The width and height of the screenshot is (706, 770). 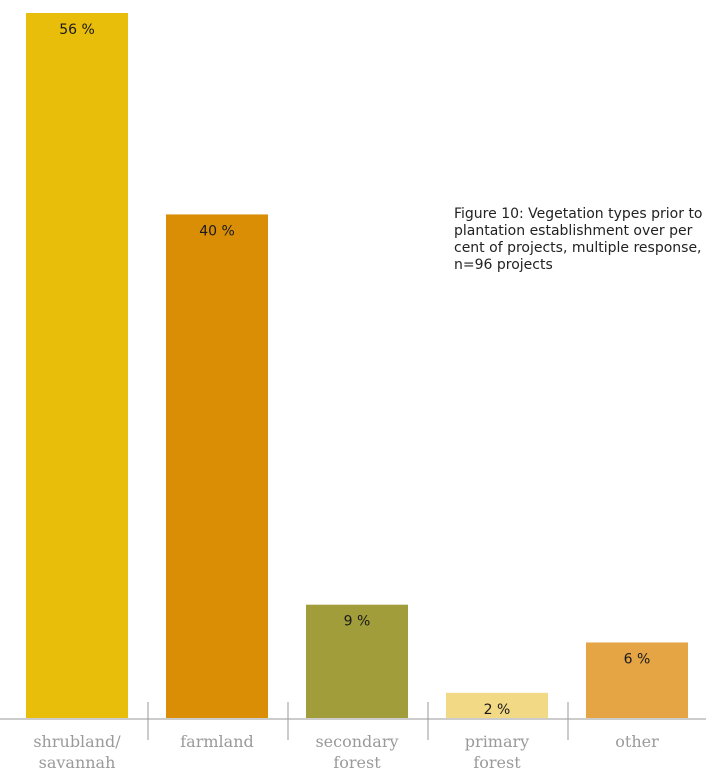 I want to click on category-label-3-line-1: forest, so click(x=497, y=761).